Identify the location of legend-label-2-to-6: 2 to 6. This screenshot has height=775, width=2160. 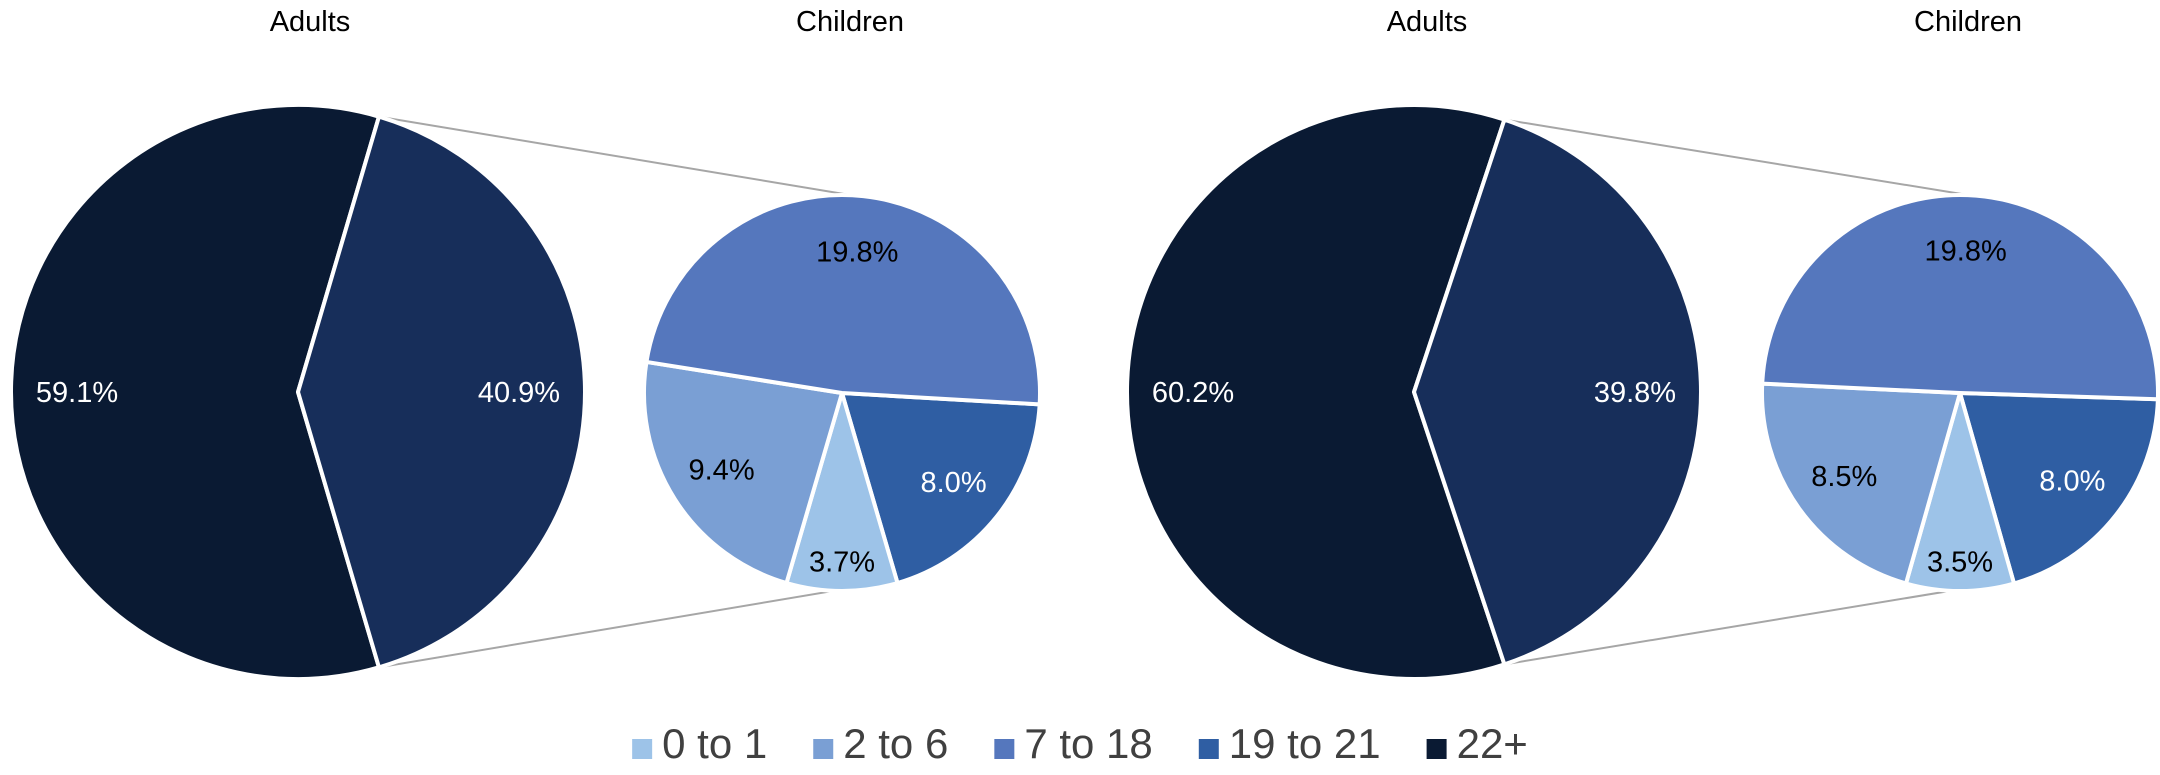
(895, 743).